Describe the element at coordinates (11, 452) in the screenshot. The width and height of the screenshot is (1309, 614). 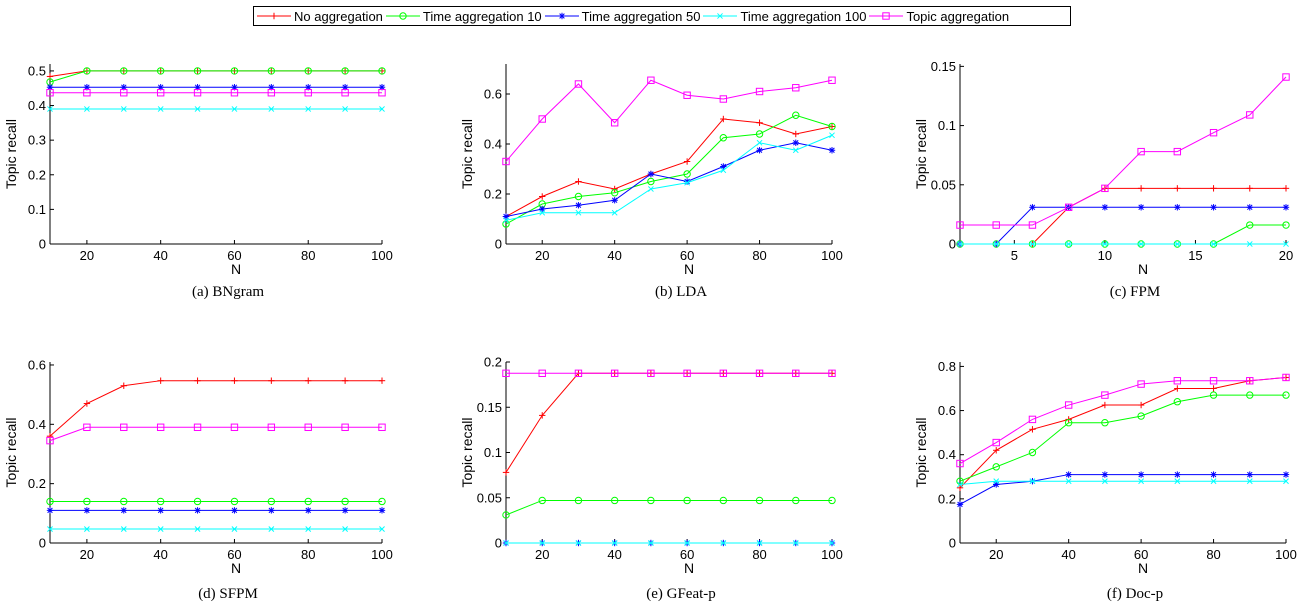
I see `y-axis-label: Topic recall` at that location.